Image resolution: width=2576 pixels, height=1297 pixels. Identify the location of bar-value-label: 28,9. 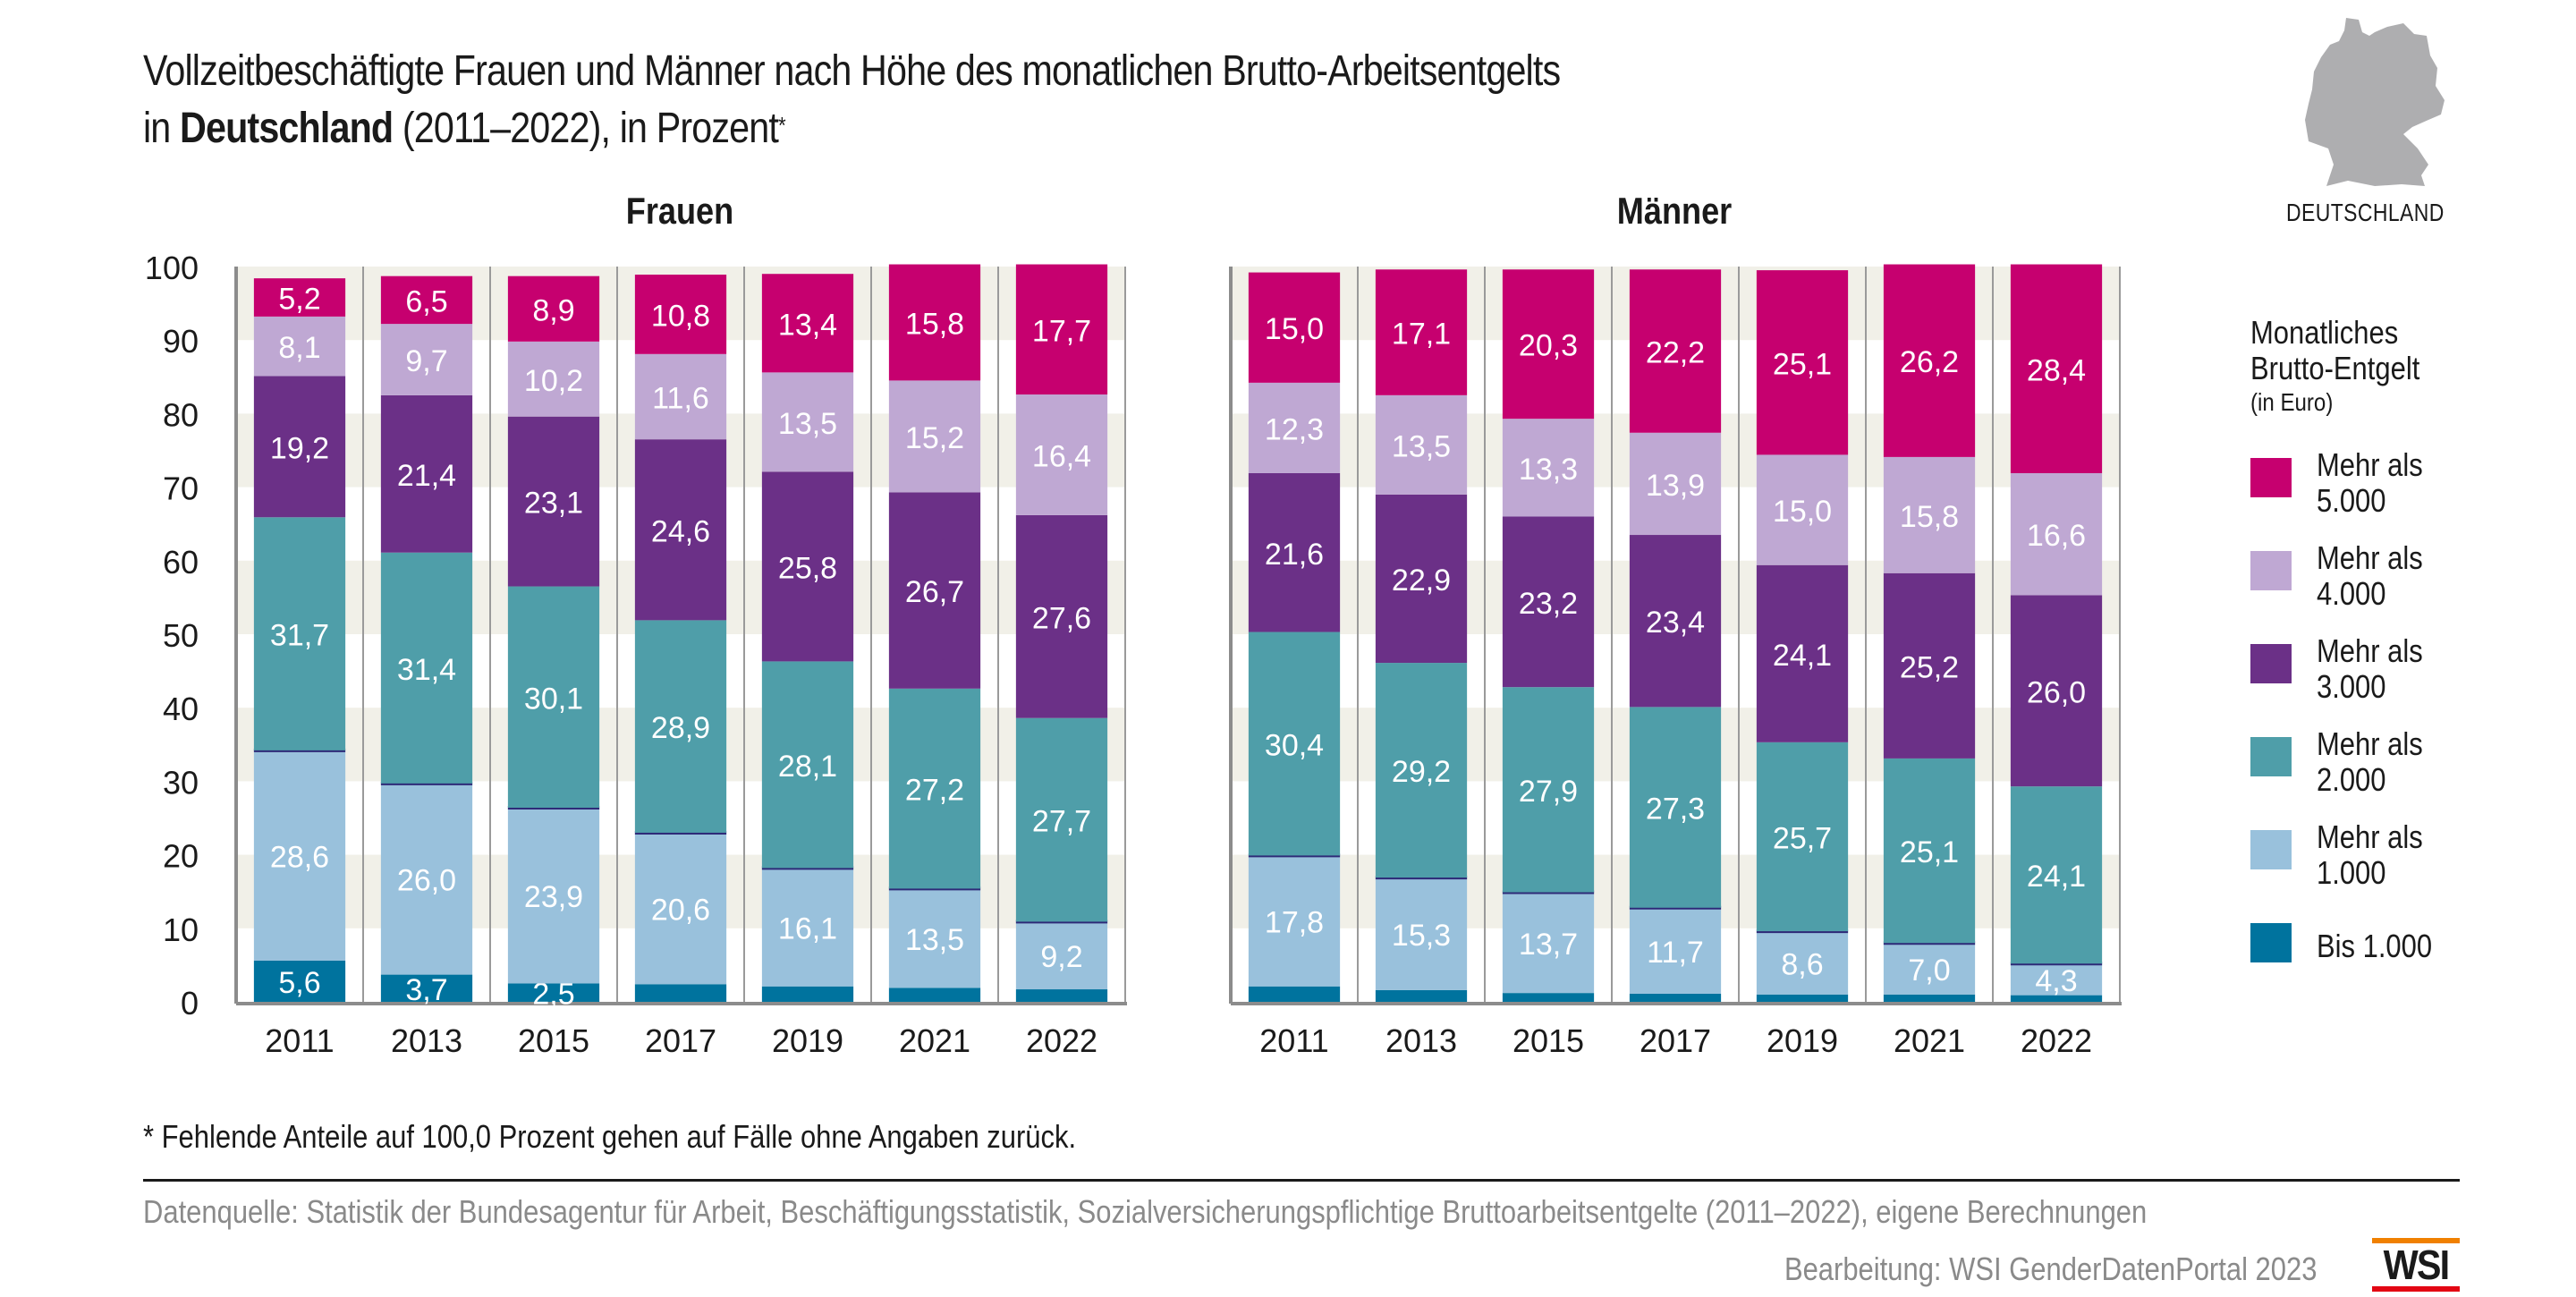
(680, 728).